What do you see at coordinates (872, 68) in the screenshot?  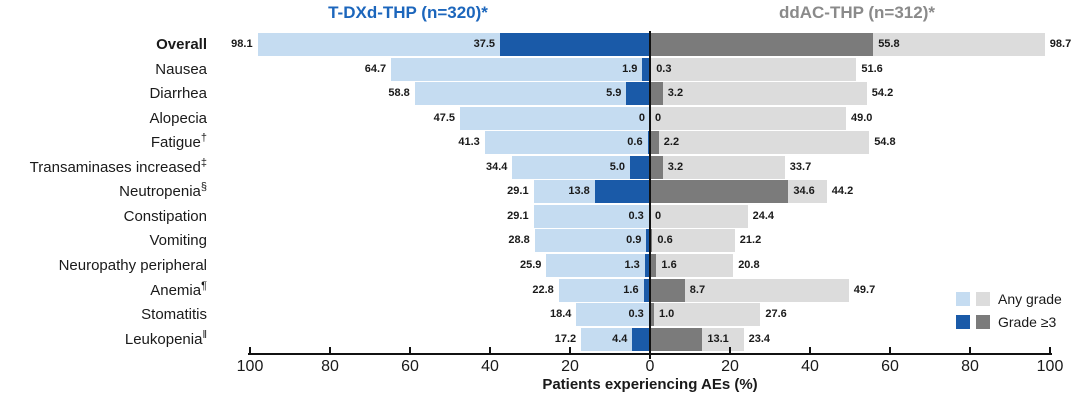 I see `value-label-right-any-grade: 51.6` at bounding box center [872, 68].